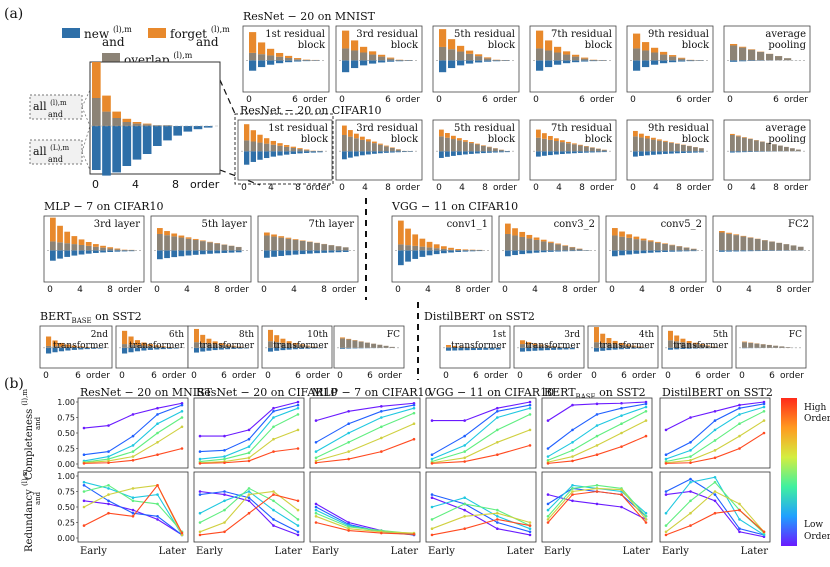 The image size is (830, 567). What do you see at coordinates (150, 348) in the screenshot?
I see `group-4-chart-1-bar-new` at bounding box center [150, 348].